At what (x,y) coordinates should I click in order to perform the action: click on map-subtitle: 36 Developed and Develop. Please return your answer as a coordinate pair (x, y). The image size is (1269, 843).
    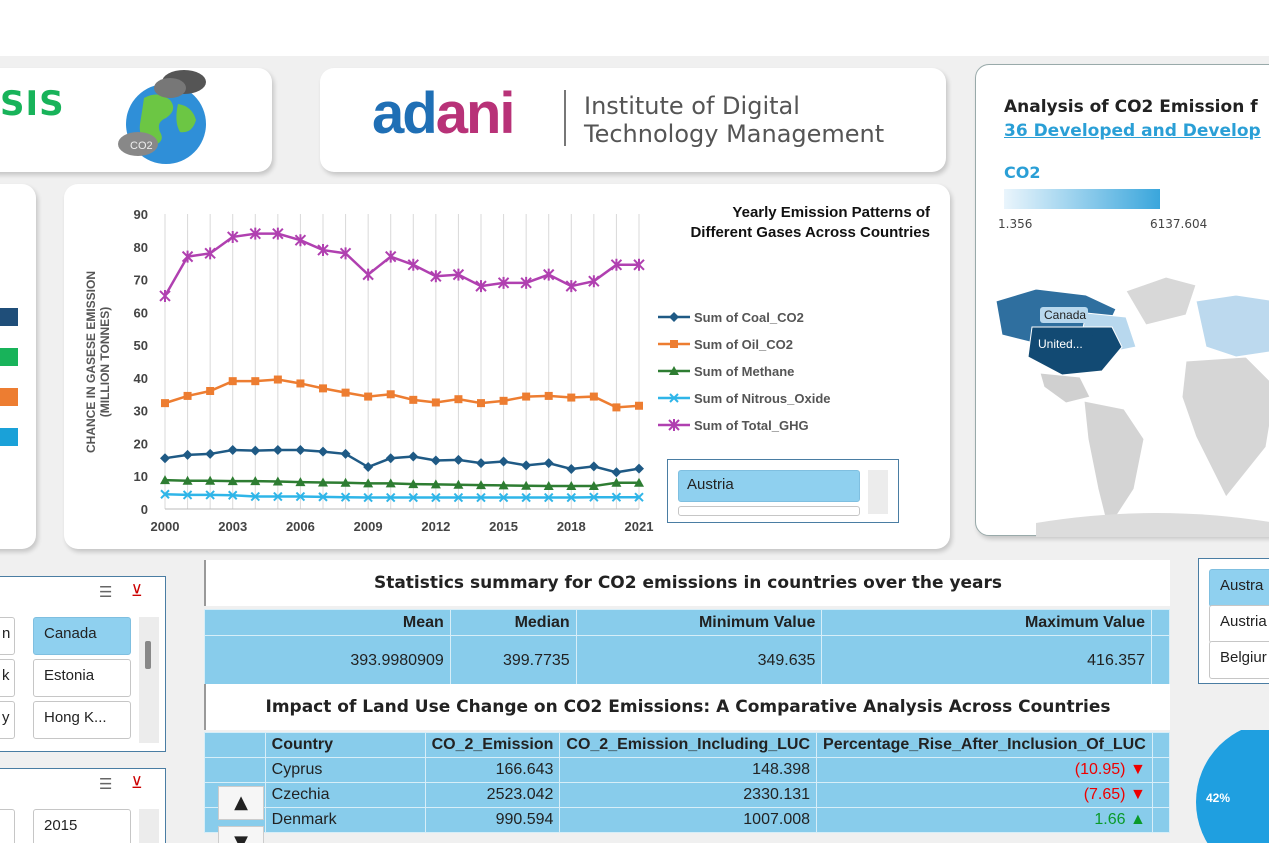
    Looking at the image, I should click on (1132, 131).